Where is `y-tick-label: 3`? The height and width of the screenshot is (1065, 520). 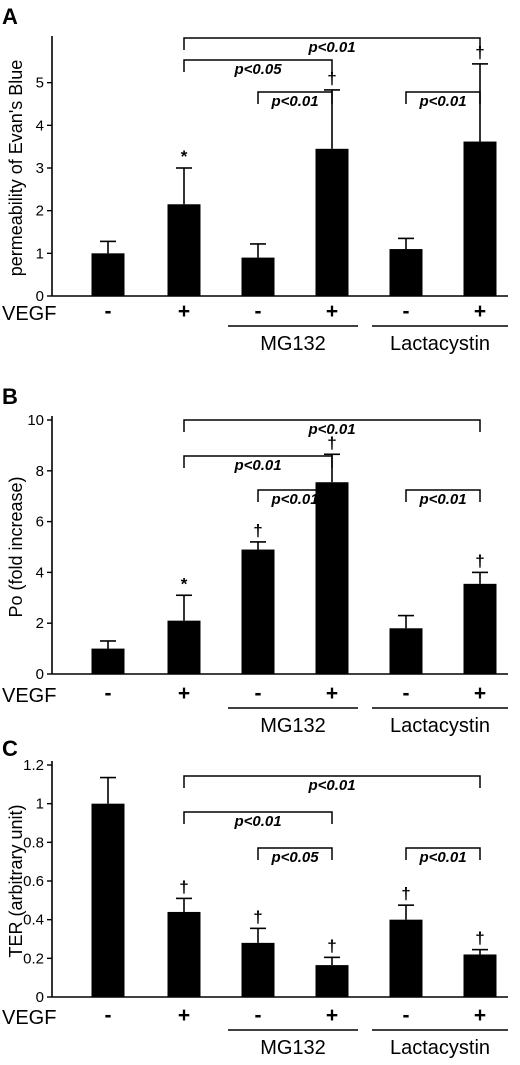
y-tick-label: 3 is located at coordinates (40, 168).